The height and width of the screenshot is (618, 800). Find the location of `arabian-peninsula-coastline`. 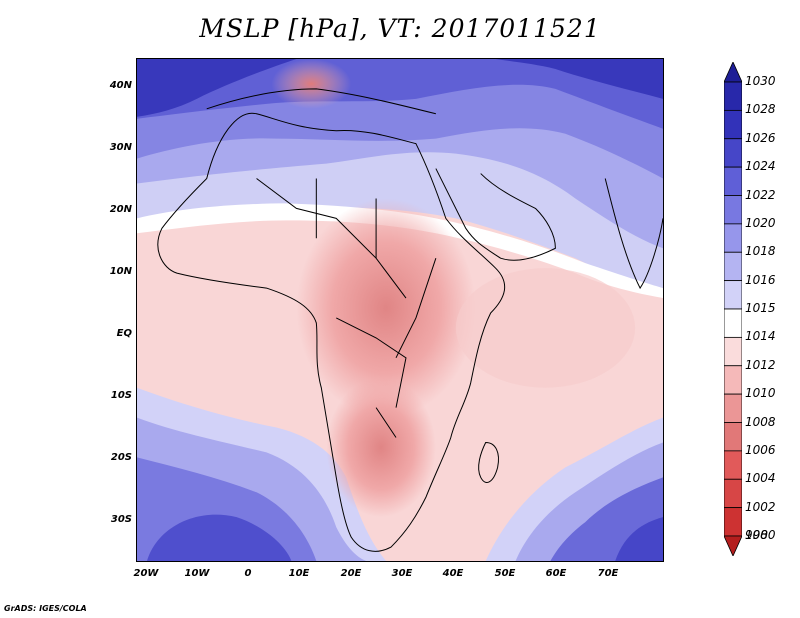

arabian-peninsula-coastline is located at coordinates (495, 214).